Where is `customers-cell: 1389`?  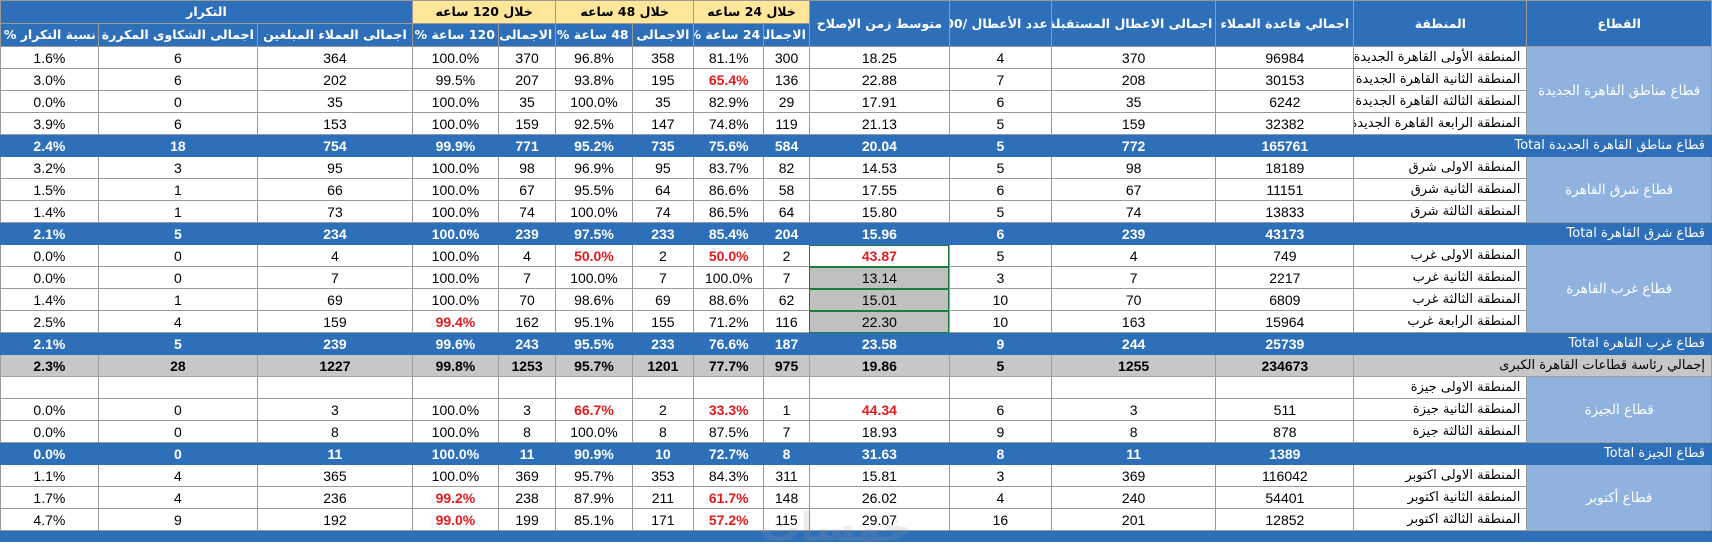 customers-cell: 1389 is located at coordinates (1285, 453).